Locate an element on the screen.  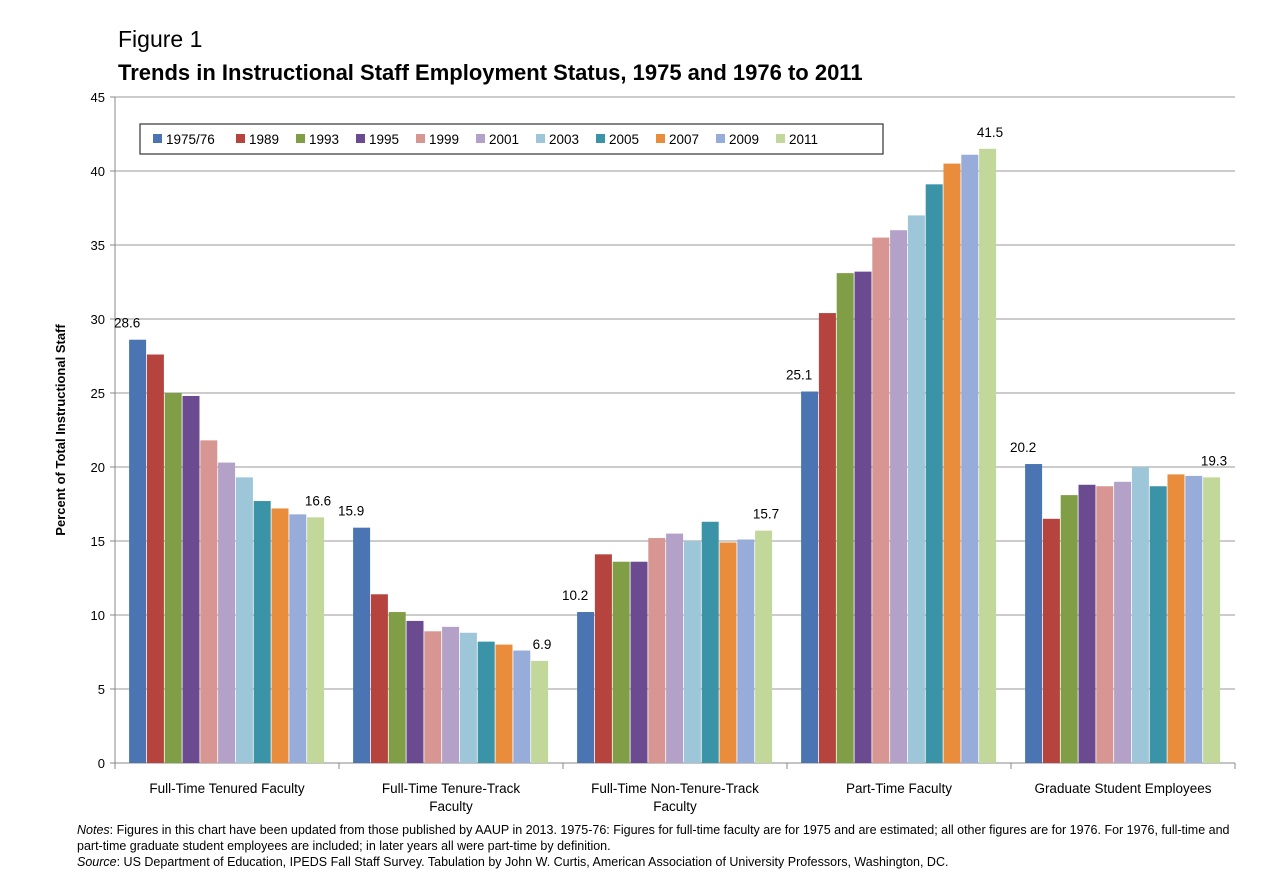
data-label: 20.2 is located at coordinates (1023, 447).